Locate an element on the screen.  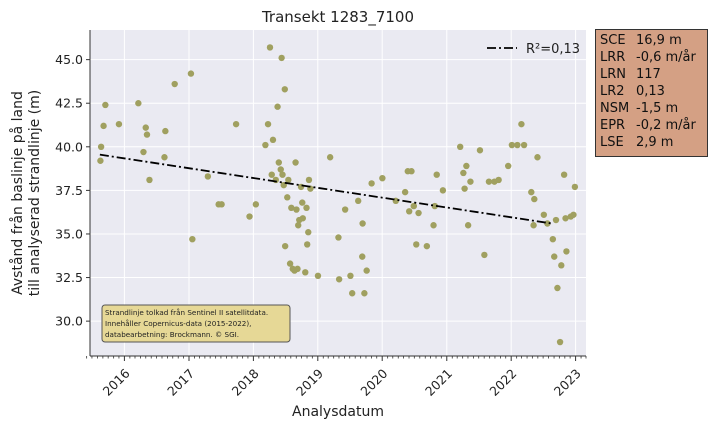
x-tick-label: 2021 is located at coordinates (438, 382).